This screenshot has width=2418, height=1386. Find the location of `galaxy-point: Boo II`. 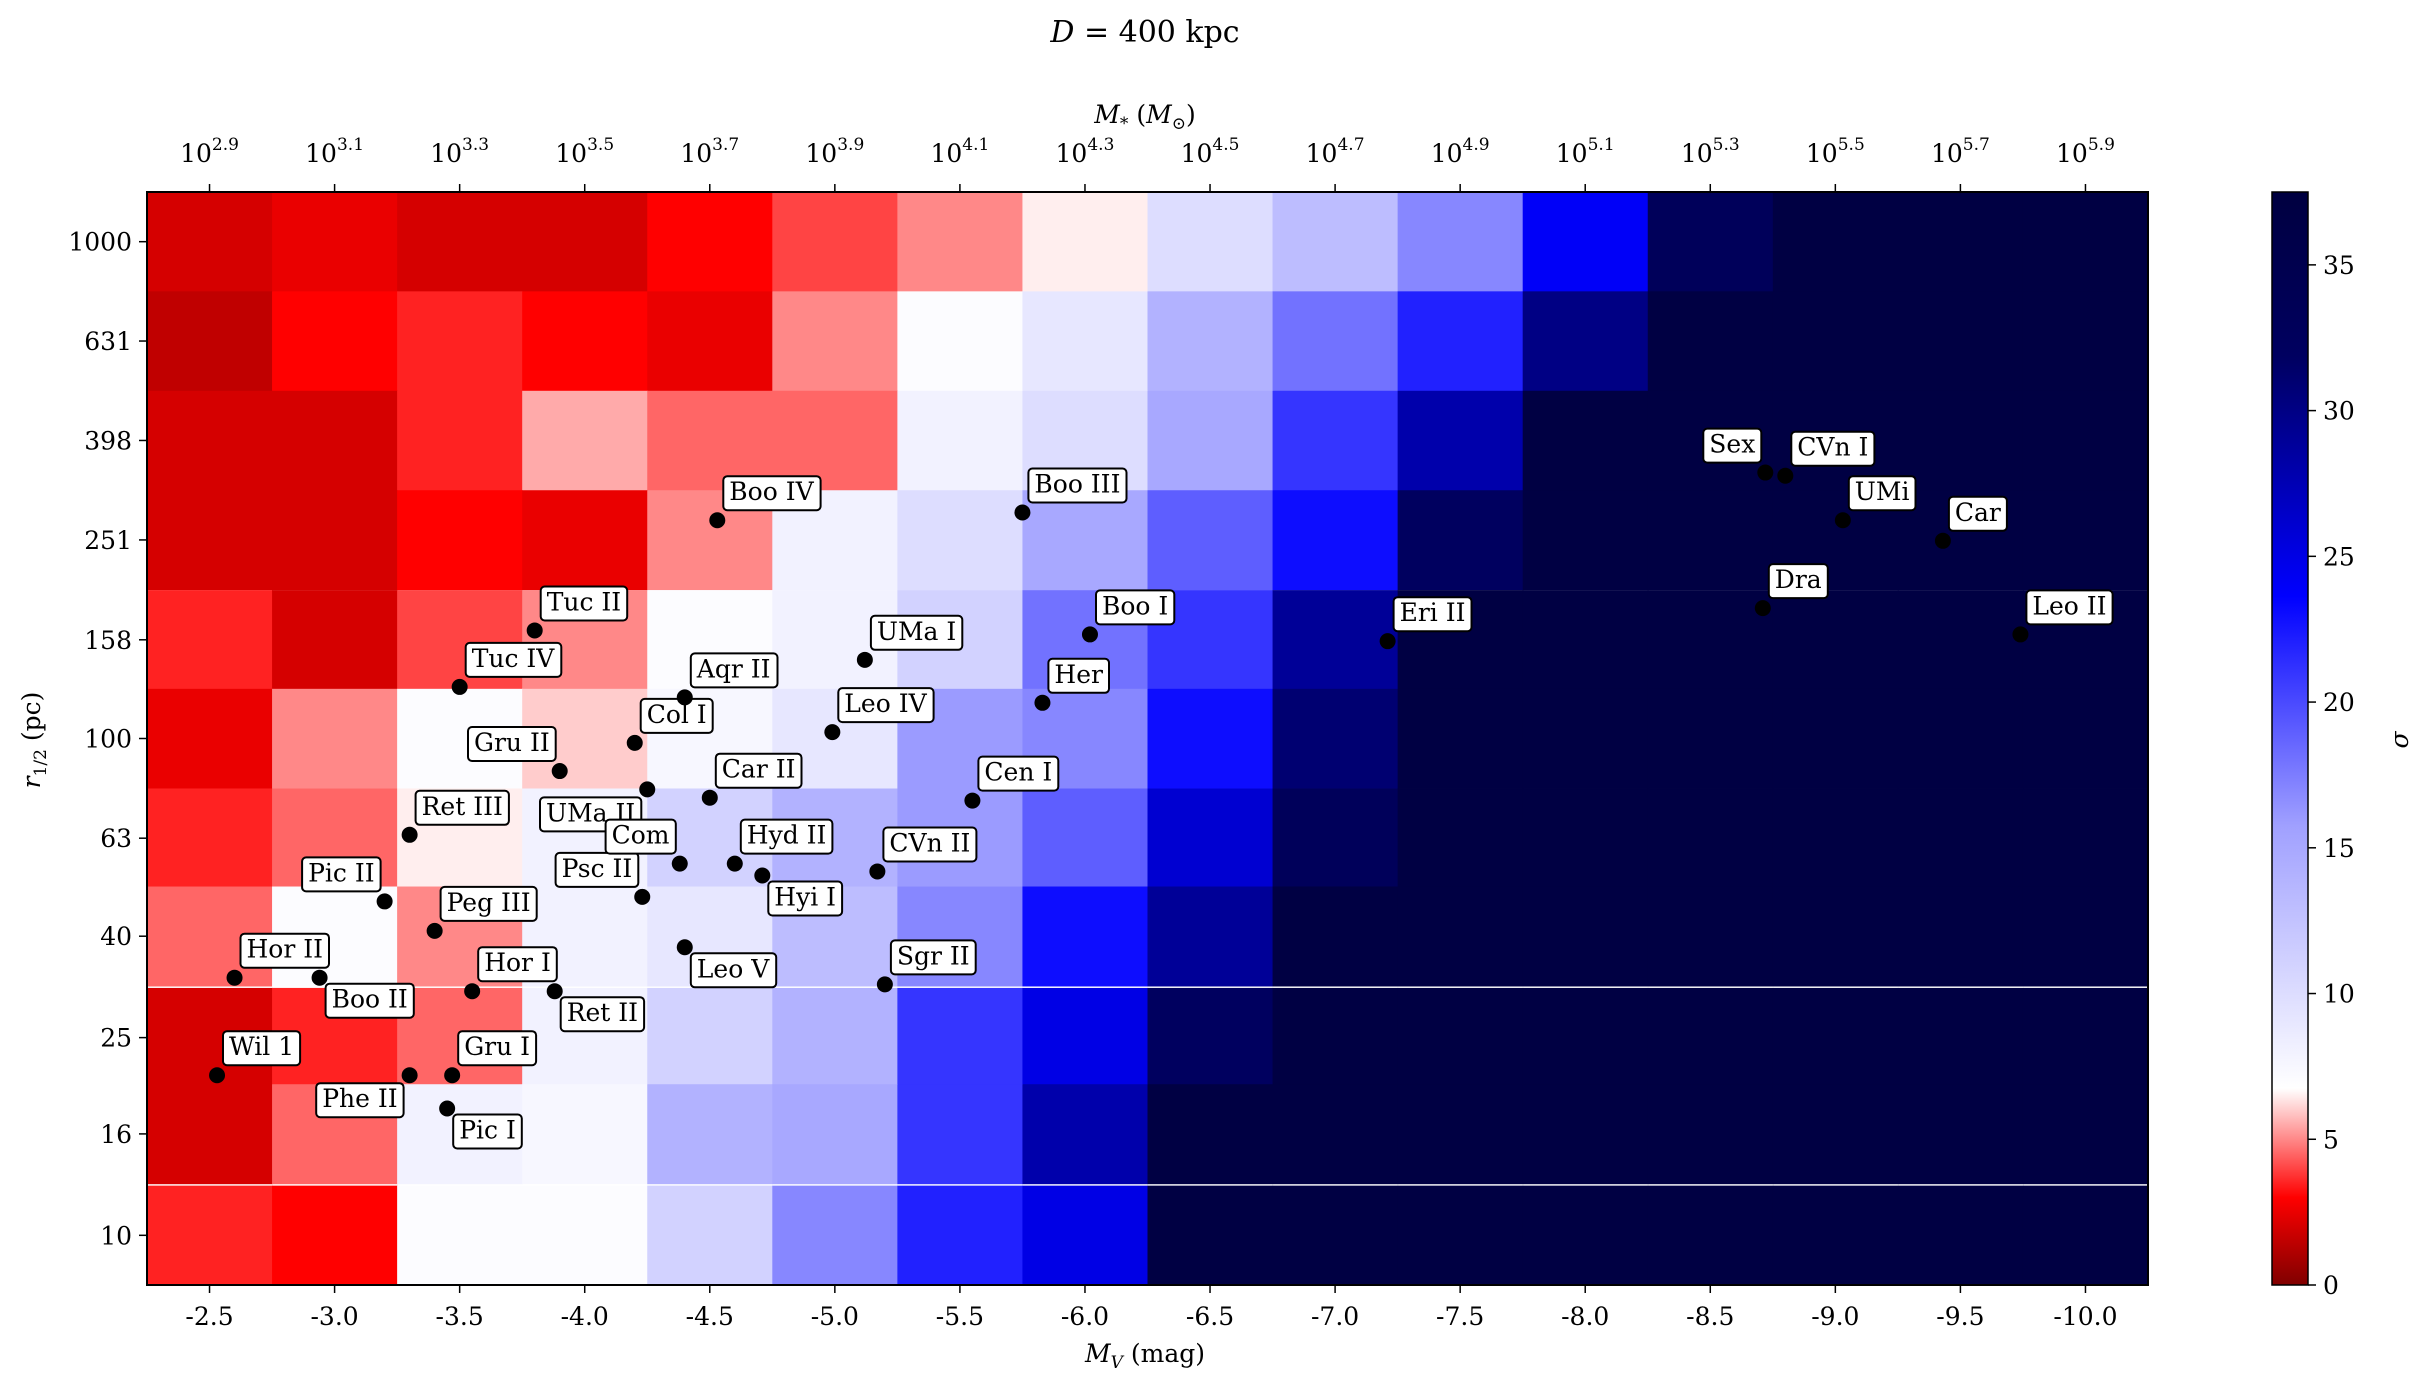

galaxy-point: Boo II is located at coordinates (363, 994).